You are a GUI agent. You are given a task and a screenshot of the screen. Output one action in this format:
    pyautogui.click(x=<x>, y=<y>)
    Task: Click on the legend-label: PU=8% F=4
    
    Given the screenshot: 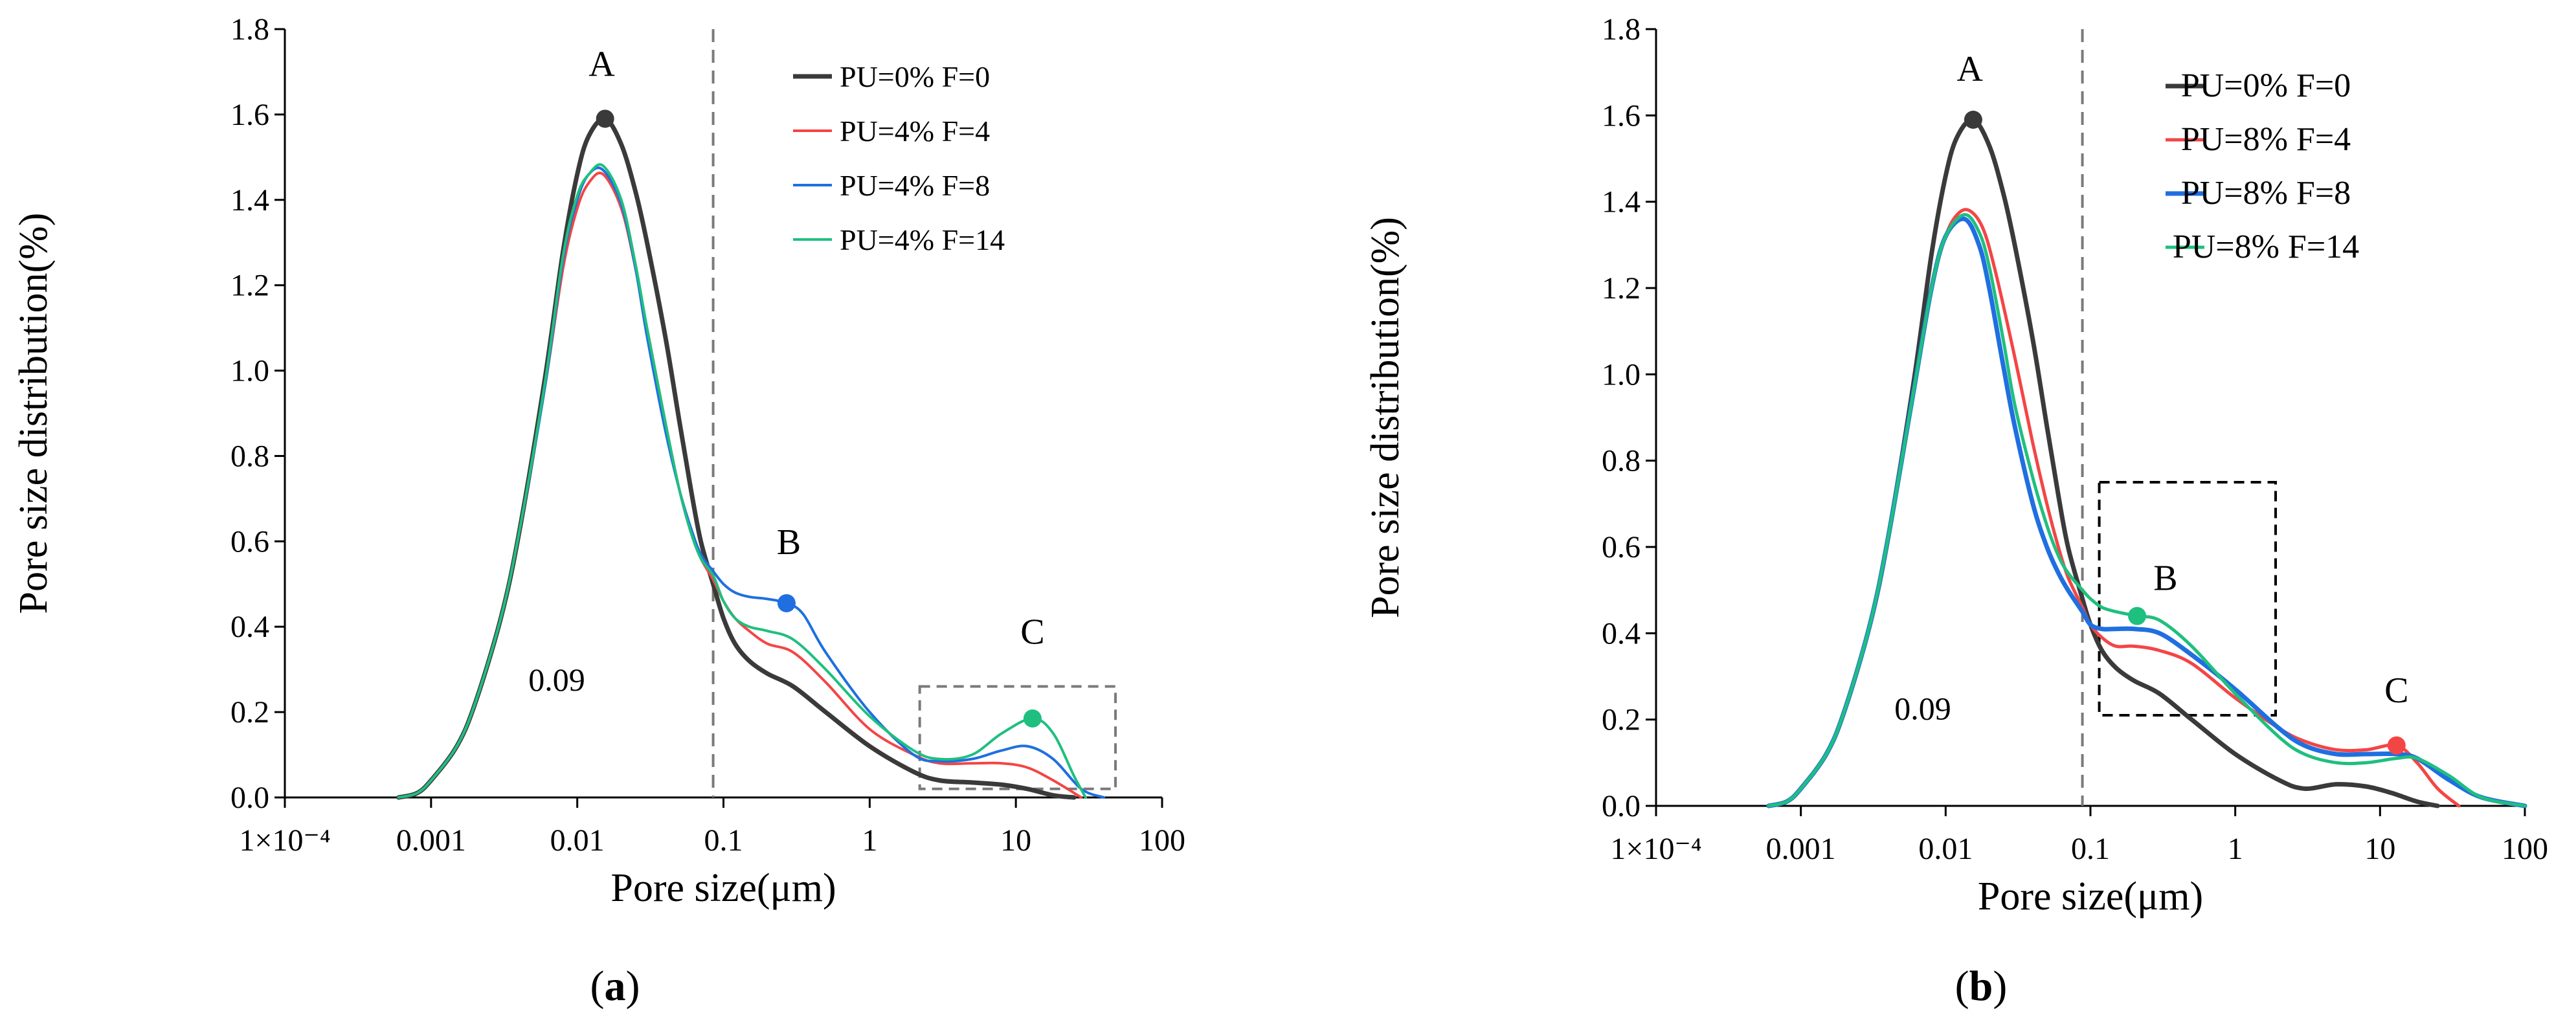 What is the action you would take?
    pyautogui.click(x=2266, y=139)
    